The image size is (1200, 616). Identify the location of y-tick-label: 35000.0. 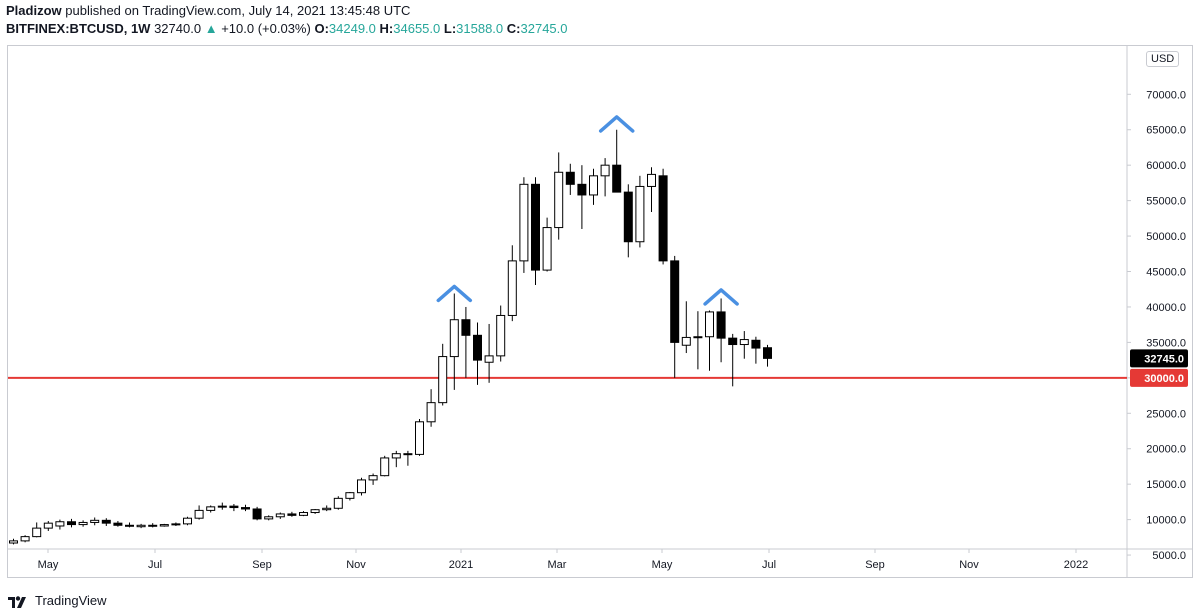
(1166, 343).